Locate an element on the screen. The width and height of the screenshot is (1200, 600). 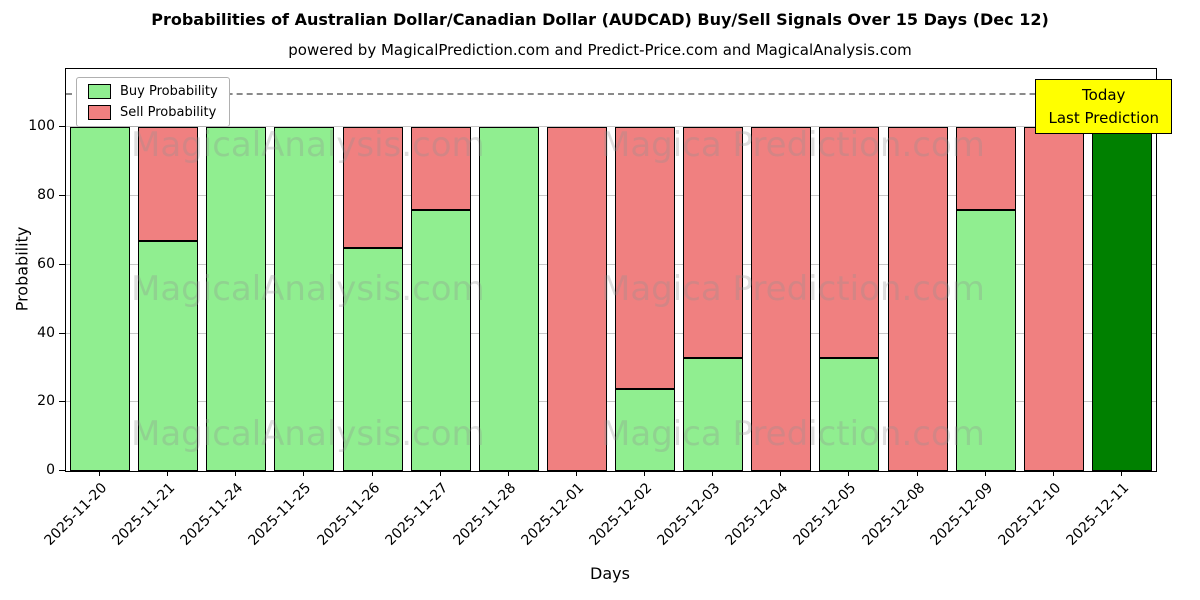
legend-item-sell: Sell Probability is located at coordinates (153, 112).